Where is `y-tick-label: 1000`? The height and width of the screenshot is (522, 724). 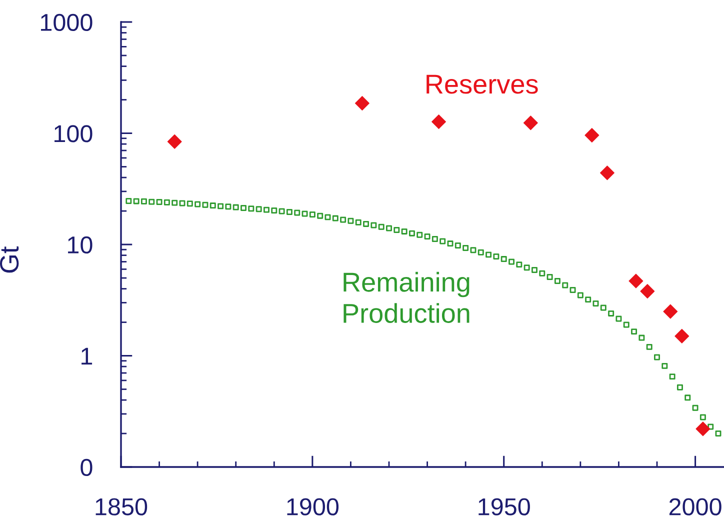
y-tick-label: 1000 is located at coordinates (66, 23).